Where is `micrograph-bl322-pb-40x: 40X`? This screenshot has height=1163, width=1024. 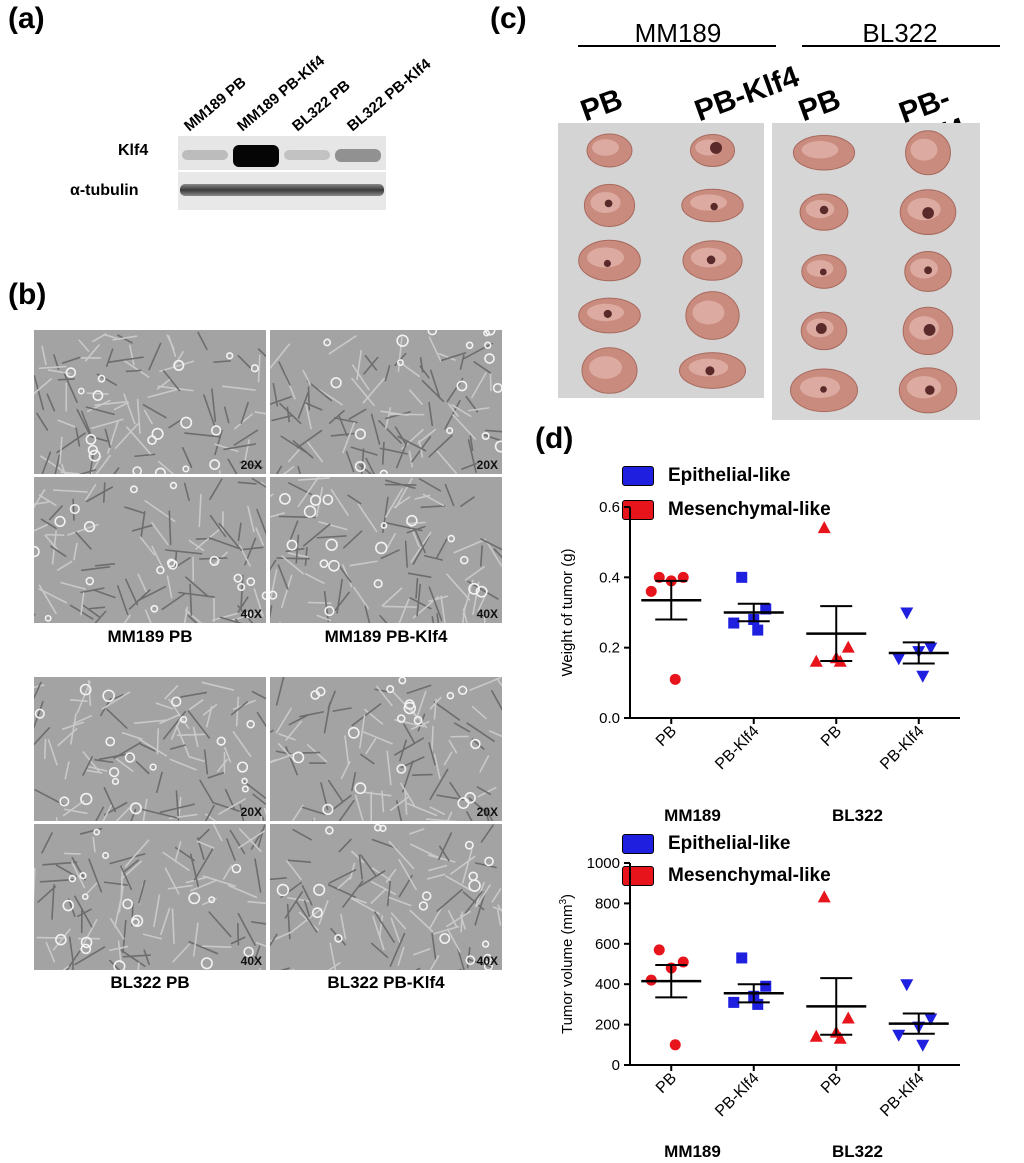 micrograph-bl322-pb-40x: 40X is located at coordinates (150, 897).